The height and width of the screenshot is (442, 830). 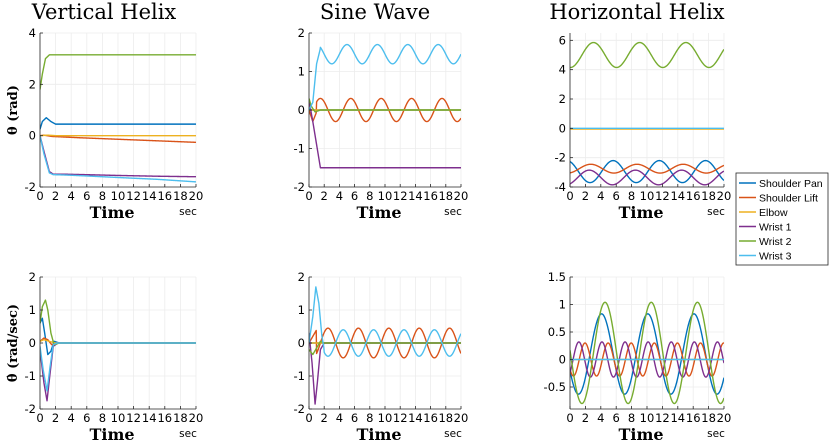 I want to click on legend-box, so click(x=782, y=219).